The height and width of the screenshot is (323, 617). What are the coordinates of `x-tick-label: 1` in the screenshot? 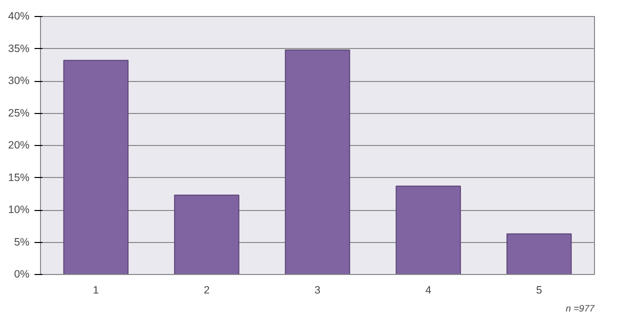 It's located at (95, 290).